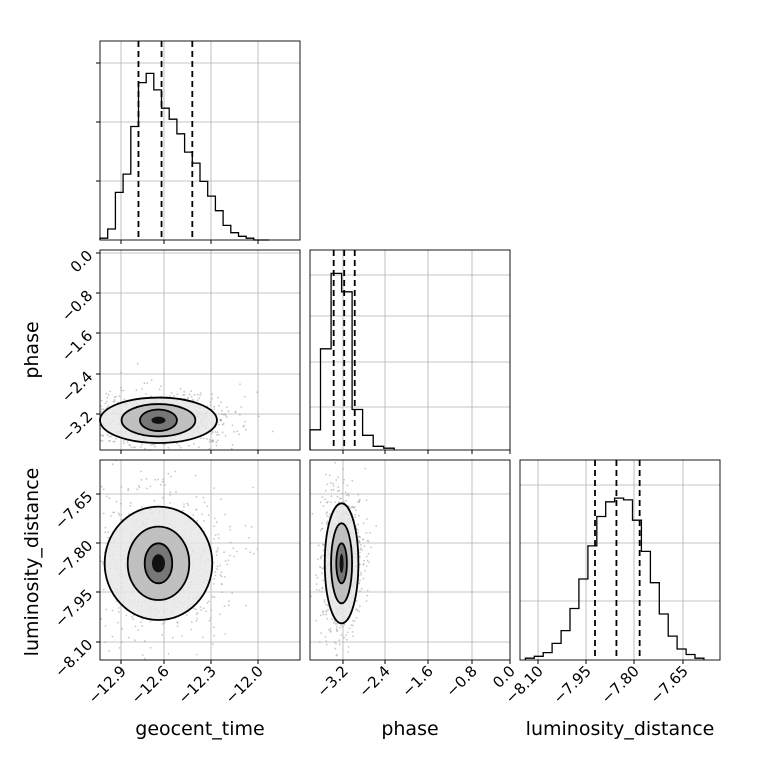 This screenshot has height=760, width=760. I want to click on y-tick-label-phase: −1.6, so click(77, 346).